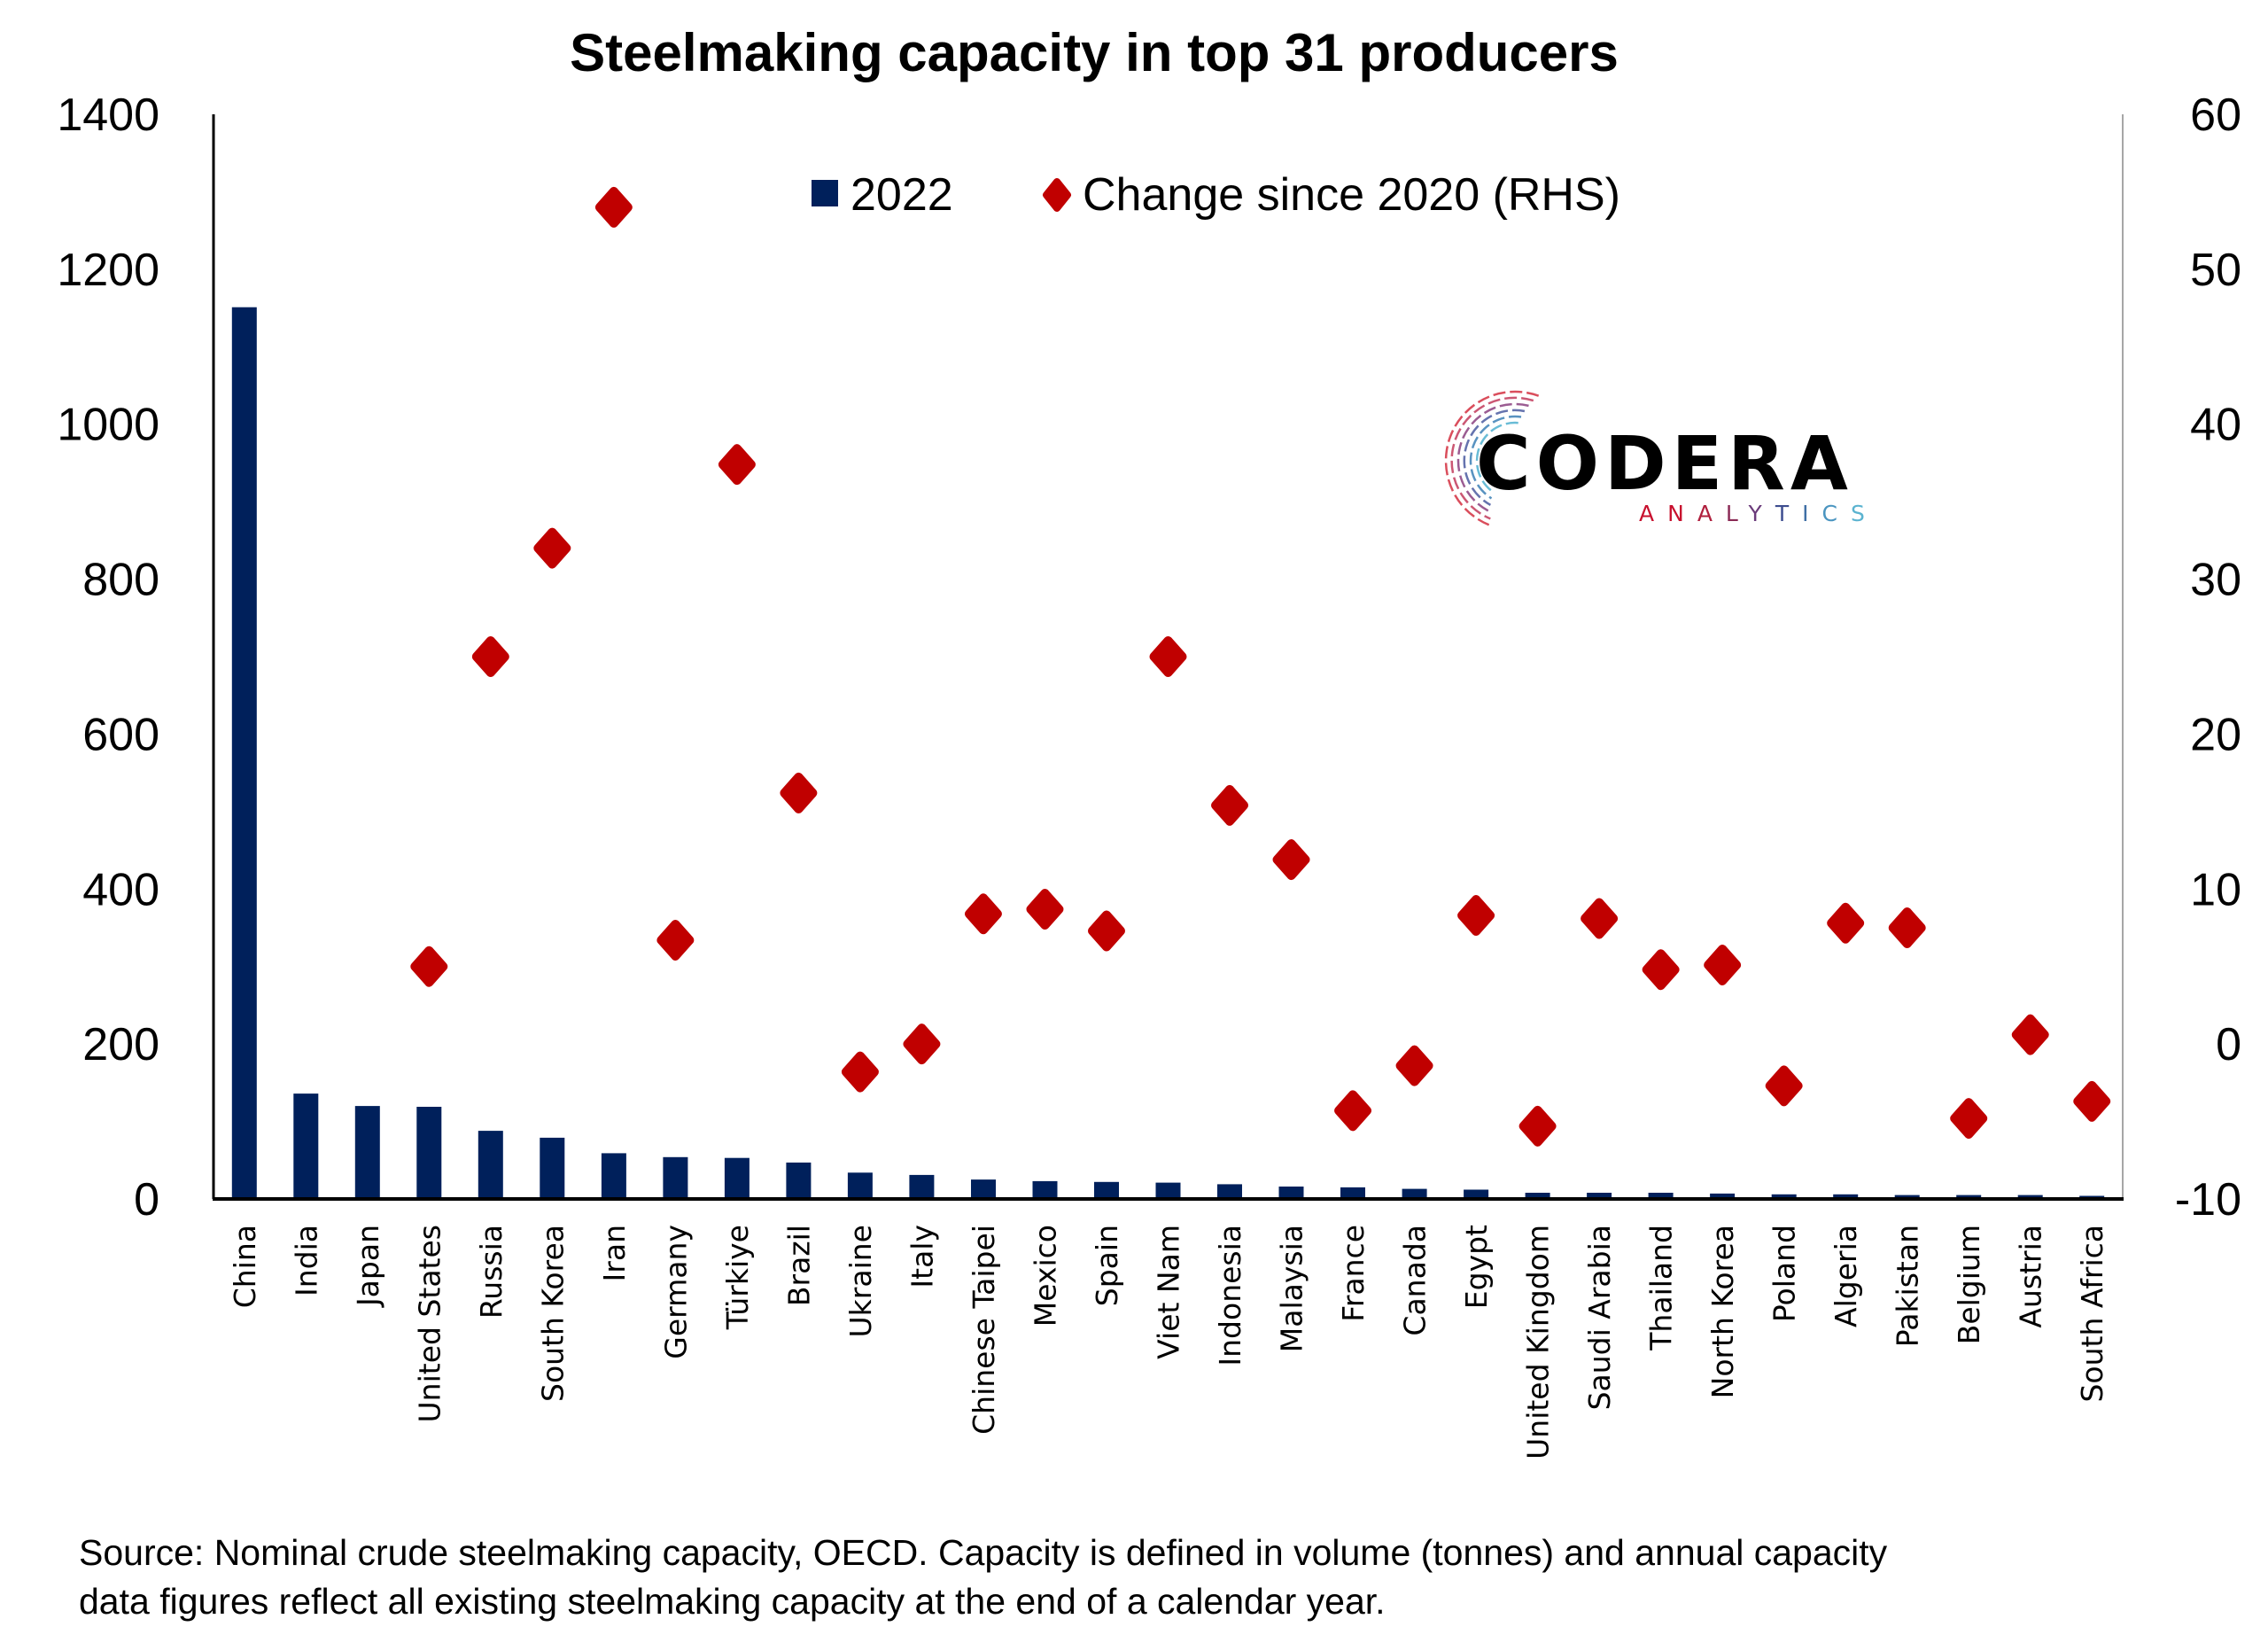 This screenshot has width=2268, height=1650. I want to click on x-tick-label: India, so click(306, 1260).